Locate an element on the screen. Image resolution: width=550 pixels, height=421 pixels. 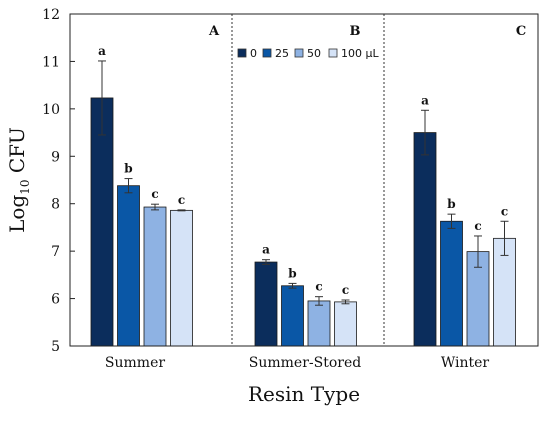
y-tick-label: 8 is located at coordinates (55, 205).